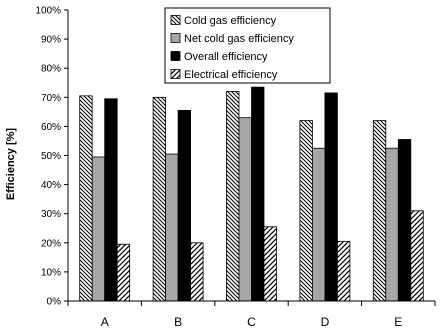 The height and width of the screenshot is (330, 445). What do you see at coordinates (48, 11) in the screenshot?
I see `y-tick-label: 100%` at bounding box center [48, 11].